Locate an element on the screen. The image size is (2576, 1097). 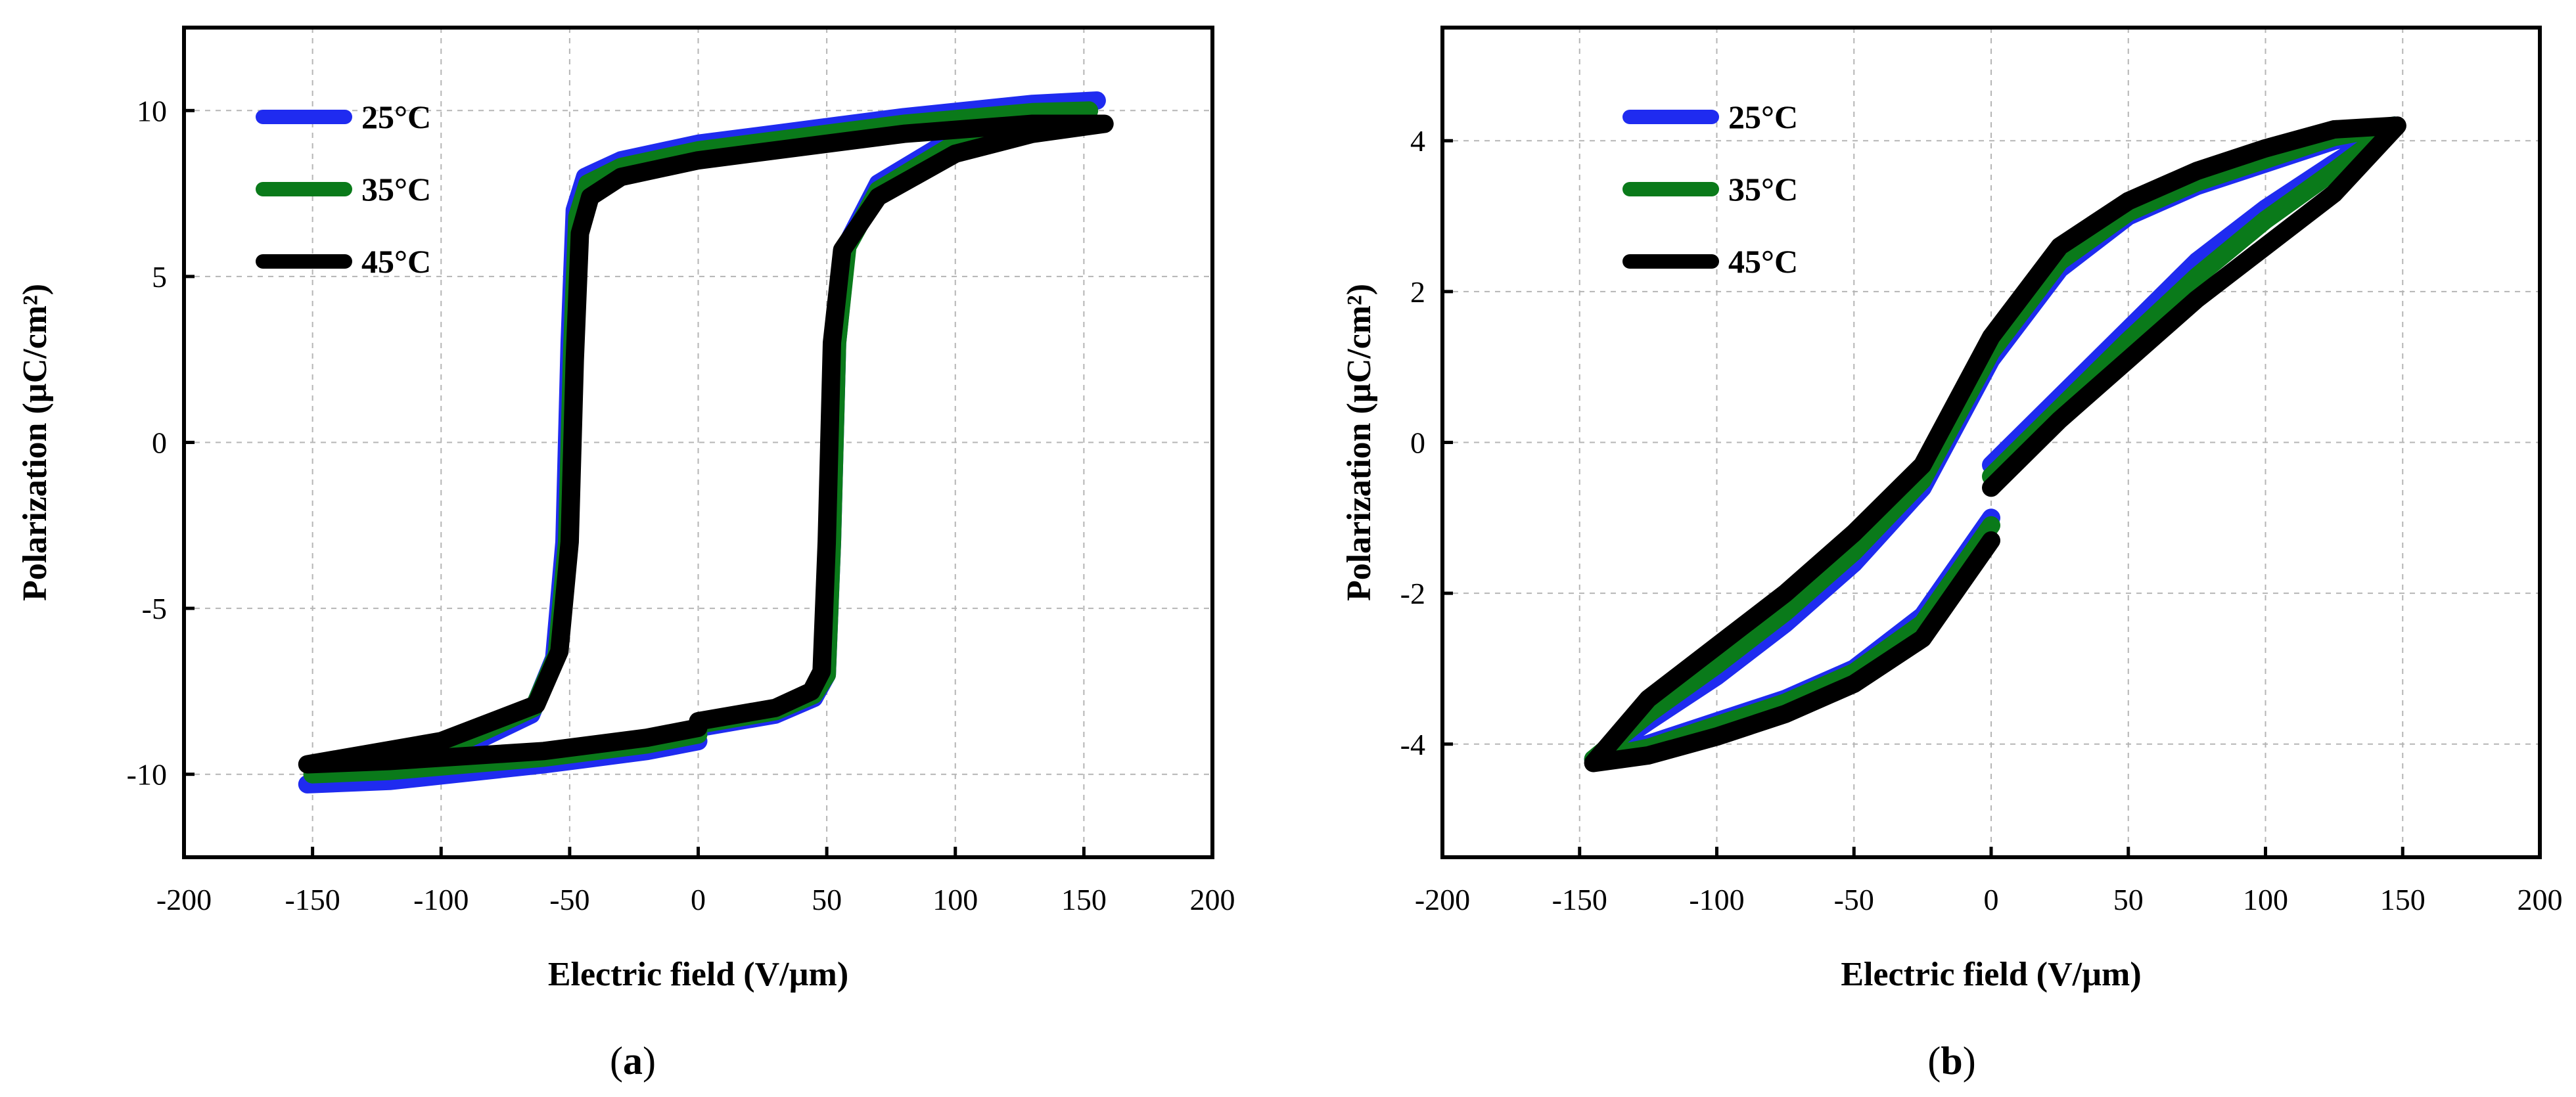
panel-caption: (b) is located at coordinates (1951, 1061).